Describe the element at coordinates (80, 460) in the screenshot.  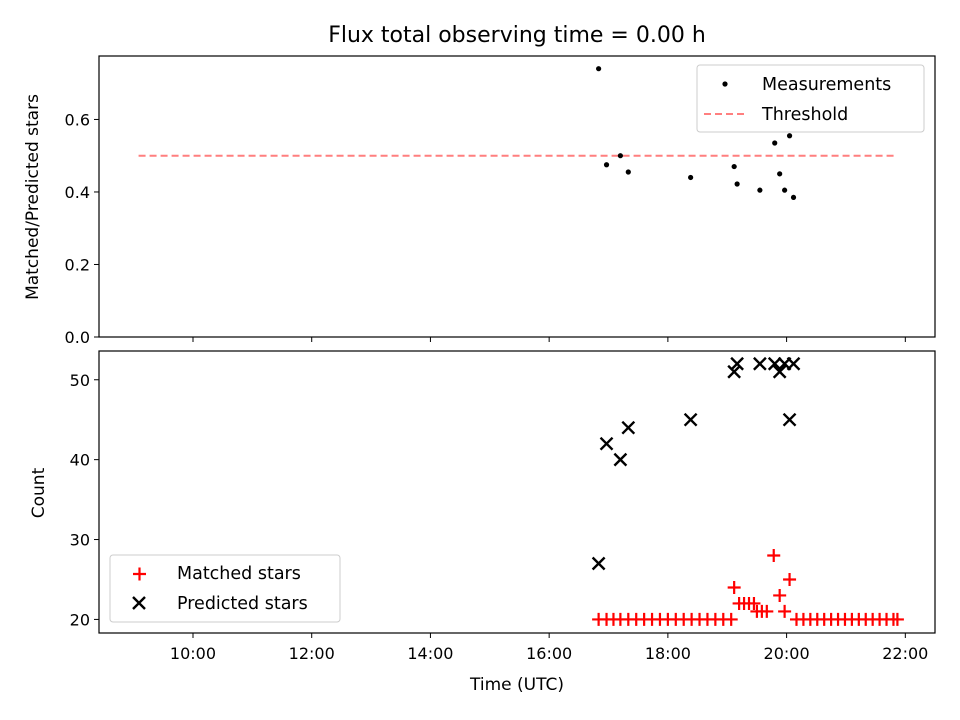
I see `bottom-y-tick-label: 40` at that location.